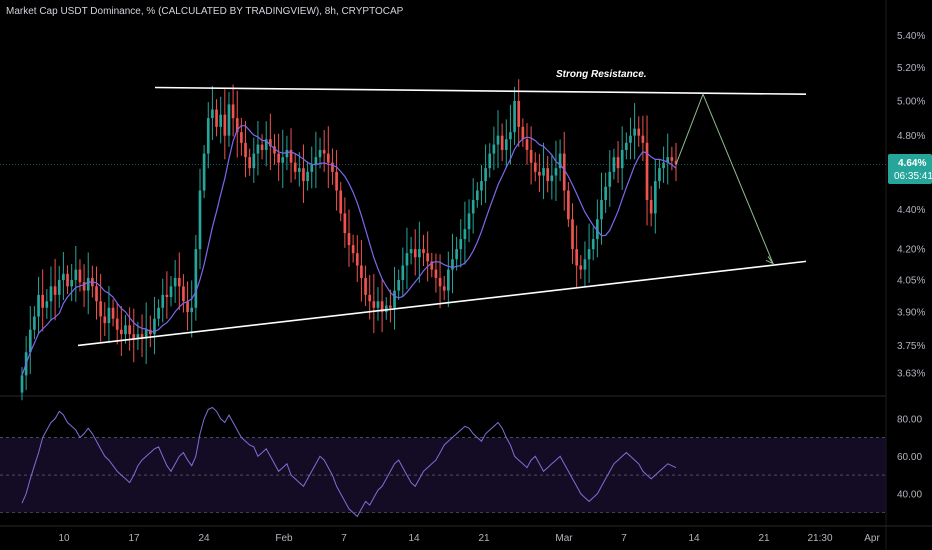 The image size is (932, 550). I want to click on rsi-tick-label: 60.00, so click(909, 457).